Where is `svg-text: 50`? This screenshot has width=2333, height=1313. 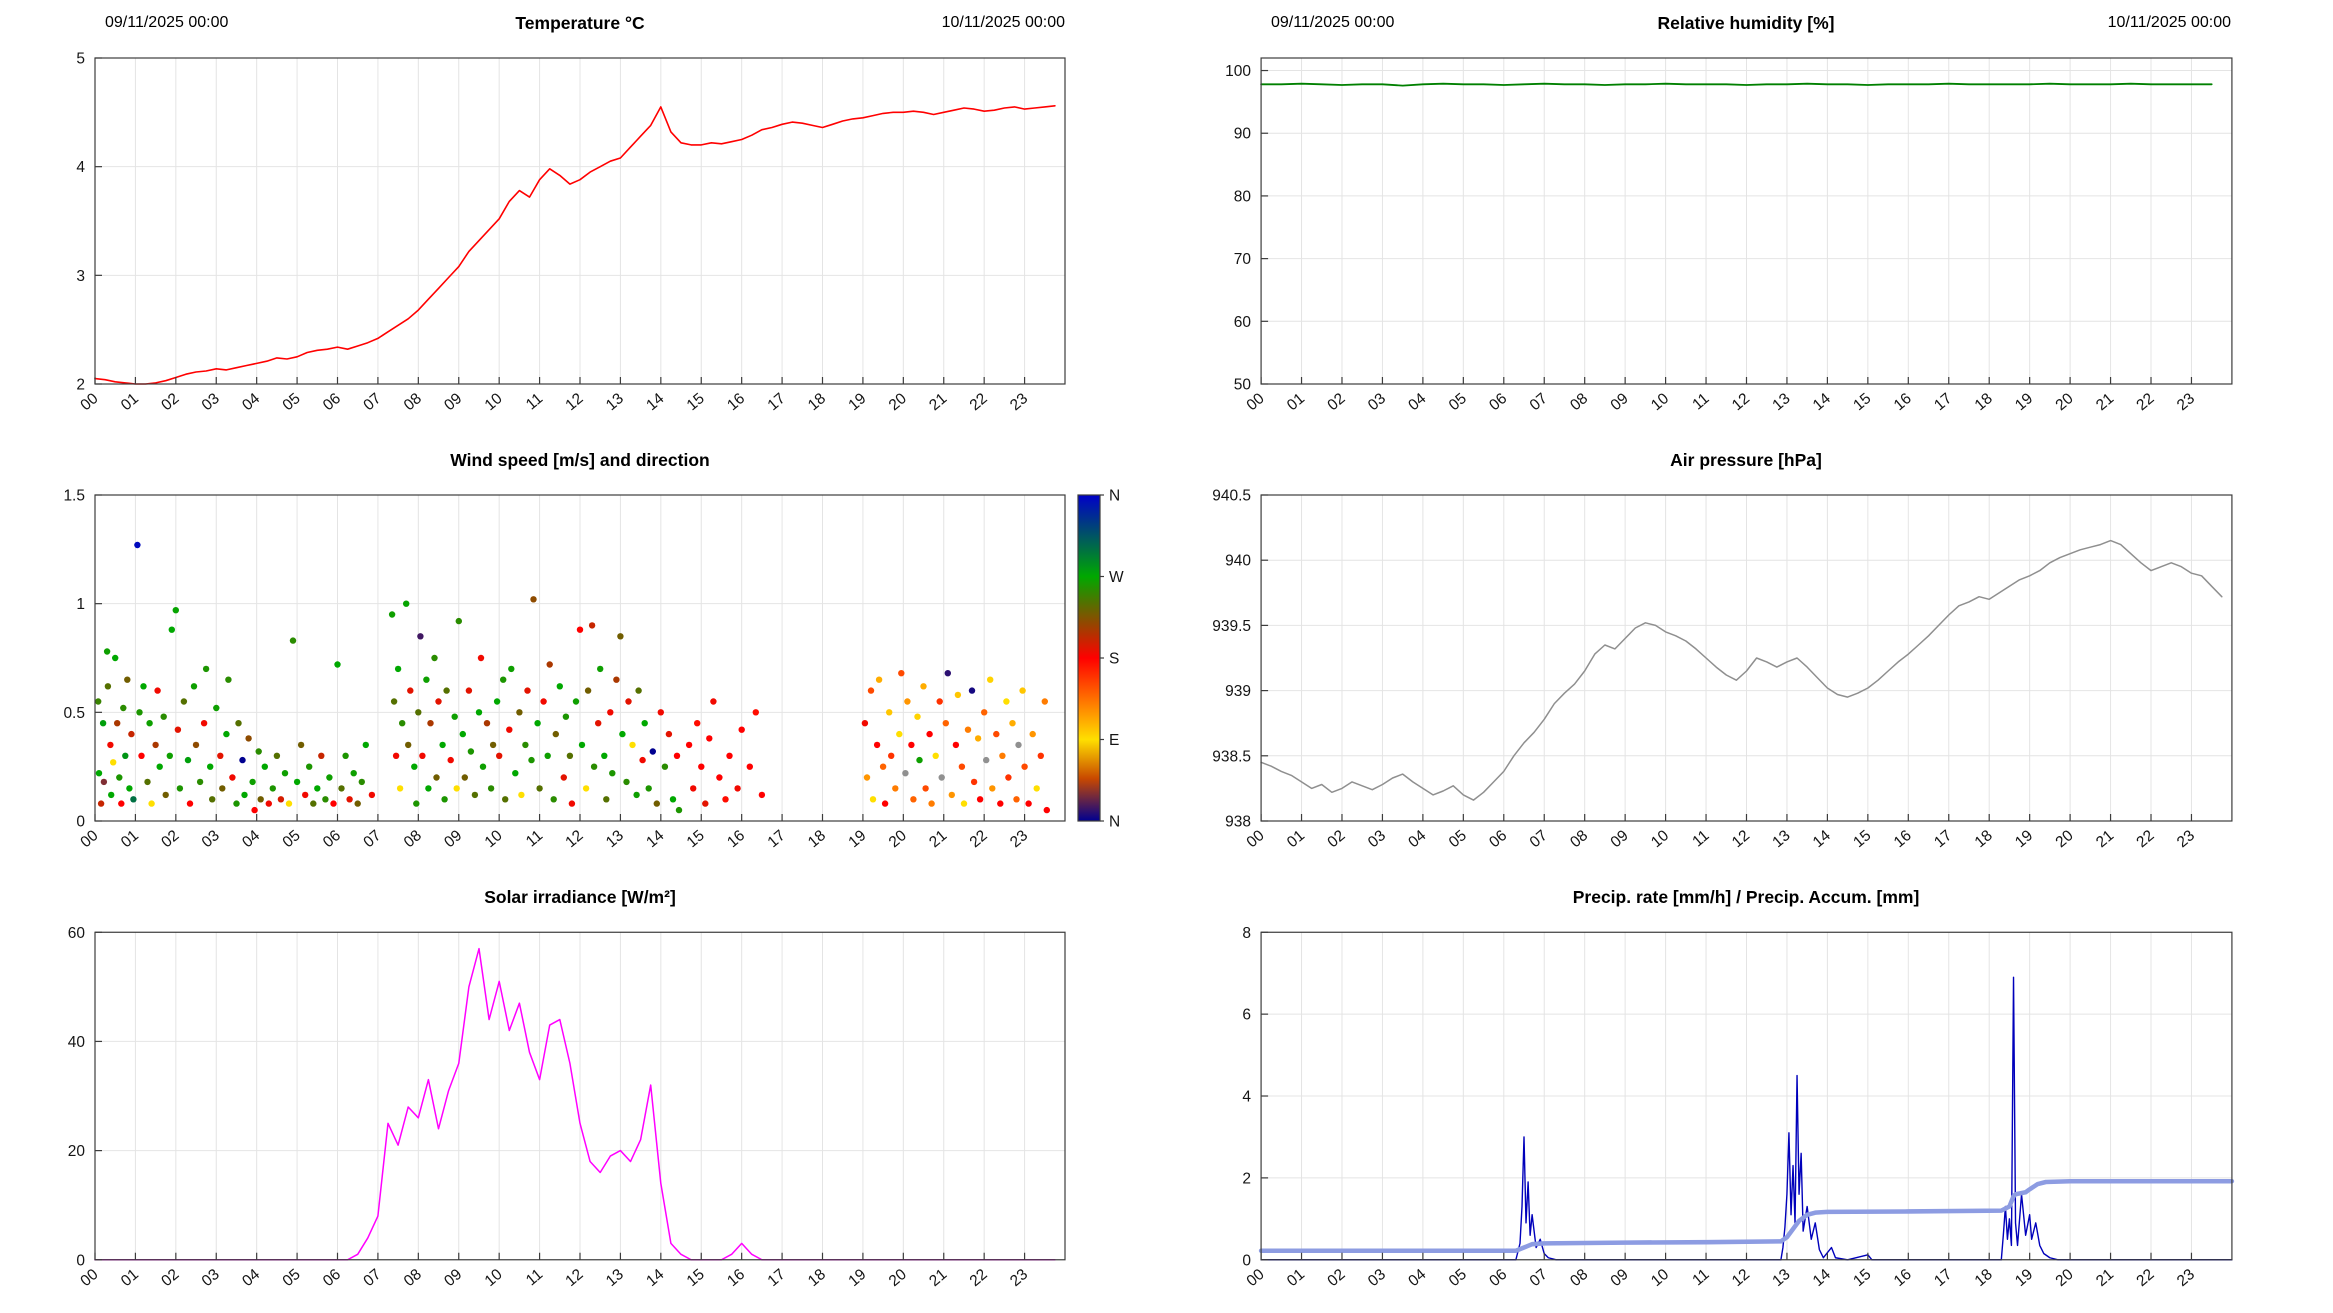 svg-text: 50 is located at coordinates (1243, 385).